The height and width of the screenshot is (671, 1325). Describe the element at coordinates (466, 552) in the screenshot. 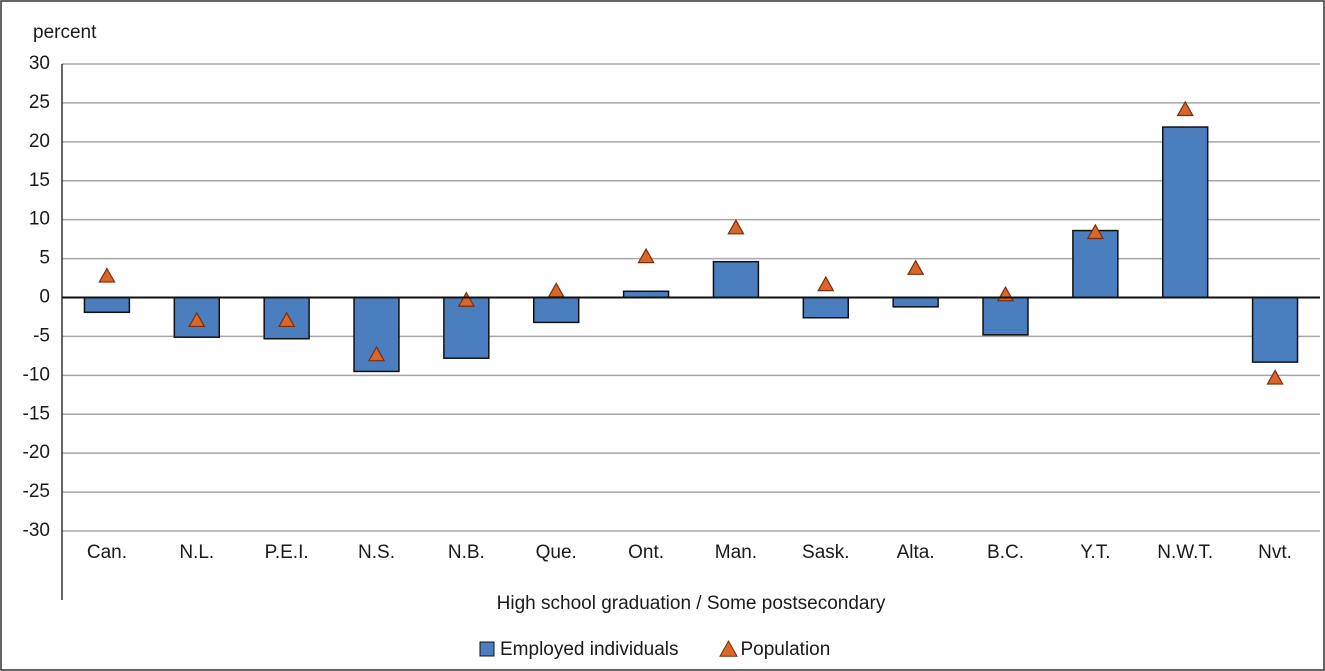

I see `x-tick-label: N.B.` at that location.